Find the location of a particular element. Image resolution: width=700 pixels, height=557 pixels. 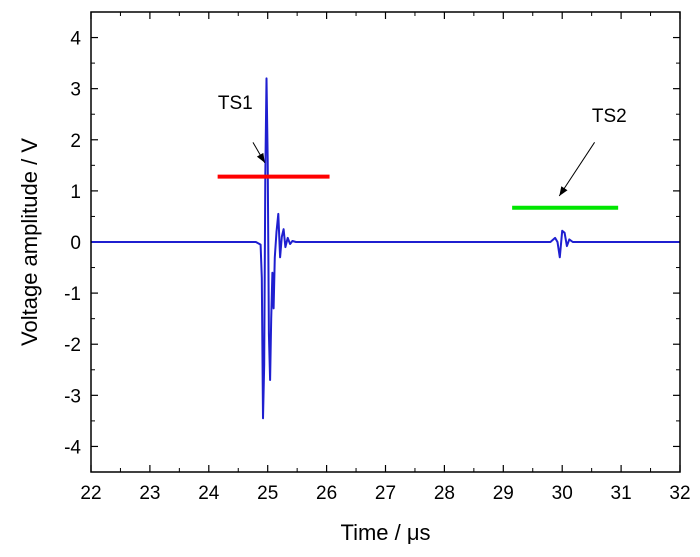

y-tick-label: 1 is located at coordinates (75, 192).